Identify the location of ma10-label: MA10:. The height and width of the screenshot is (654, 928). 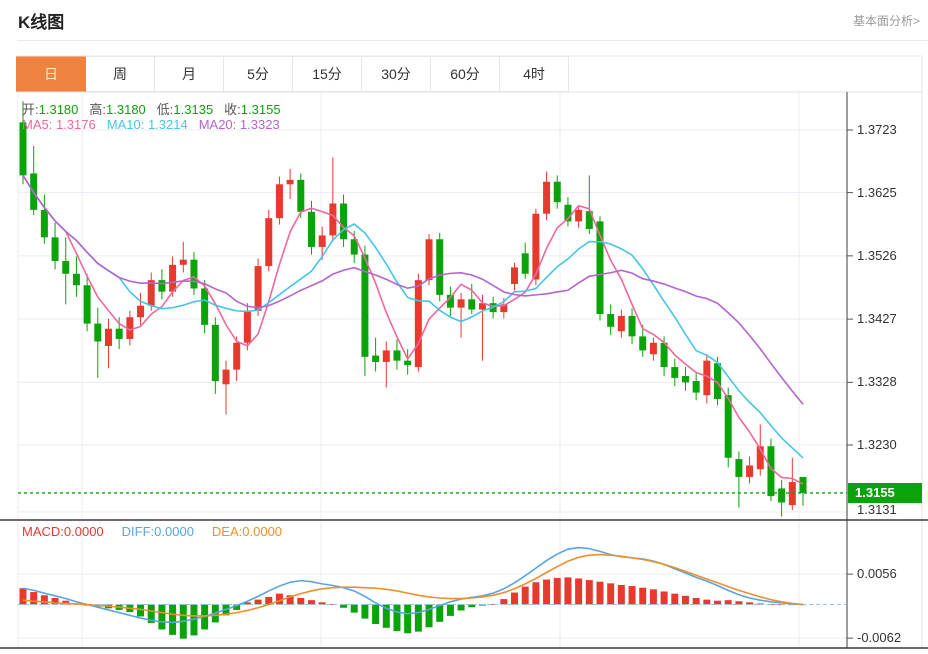
(125, 124).